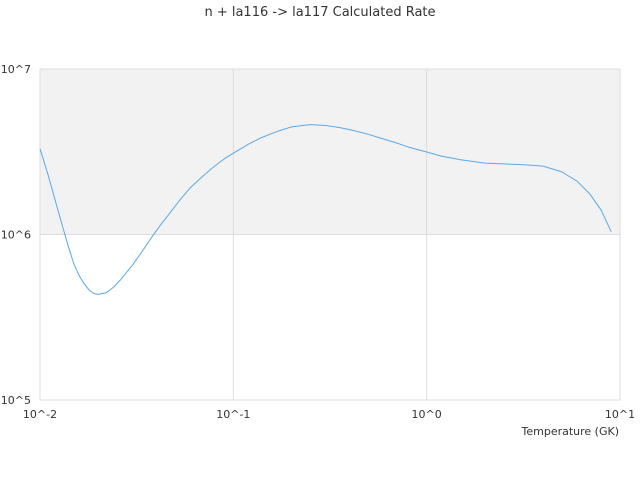  I want to click on x-tick-label: 10^-1, so click(233, 414).